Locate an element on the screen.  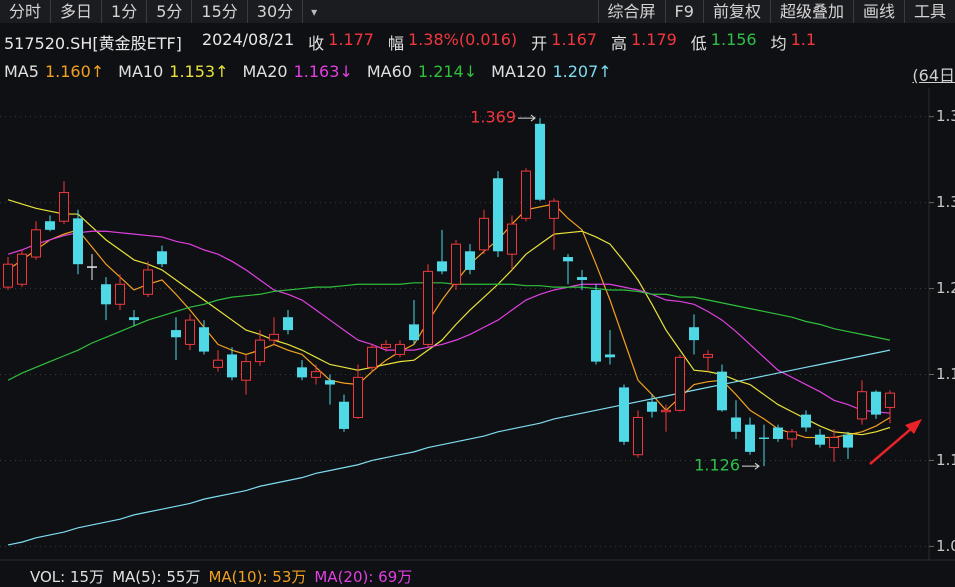
toolbar-button: 15分 is located at coordinates (220, 11).